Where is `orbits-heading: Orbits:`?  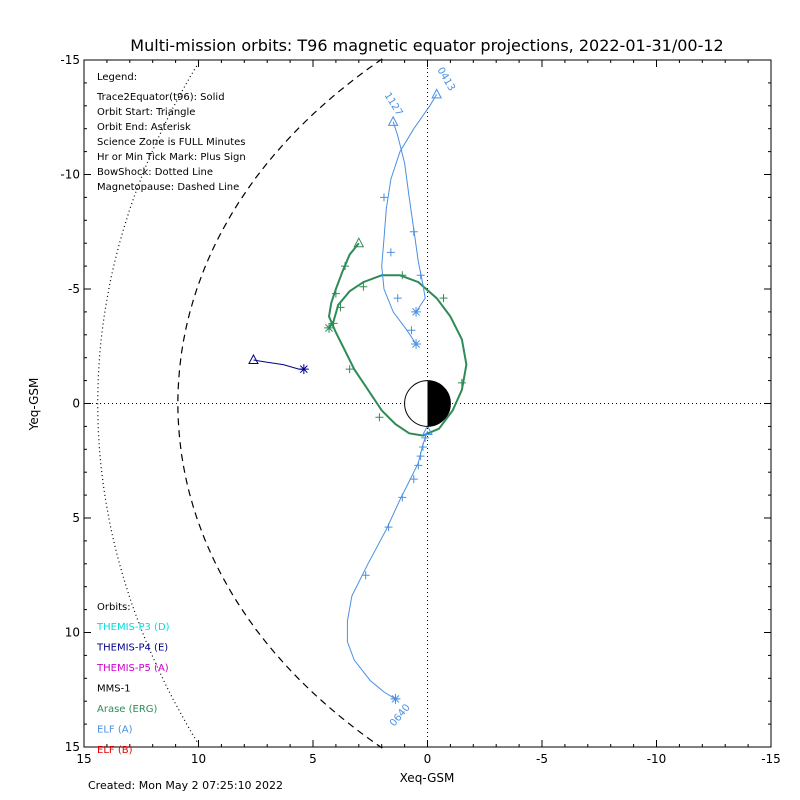 orbits-heading: Orbits: is located at coordinates (114, 607).